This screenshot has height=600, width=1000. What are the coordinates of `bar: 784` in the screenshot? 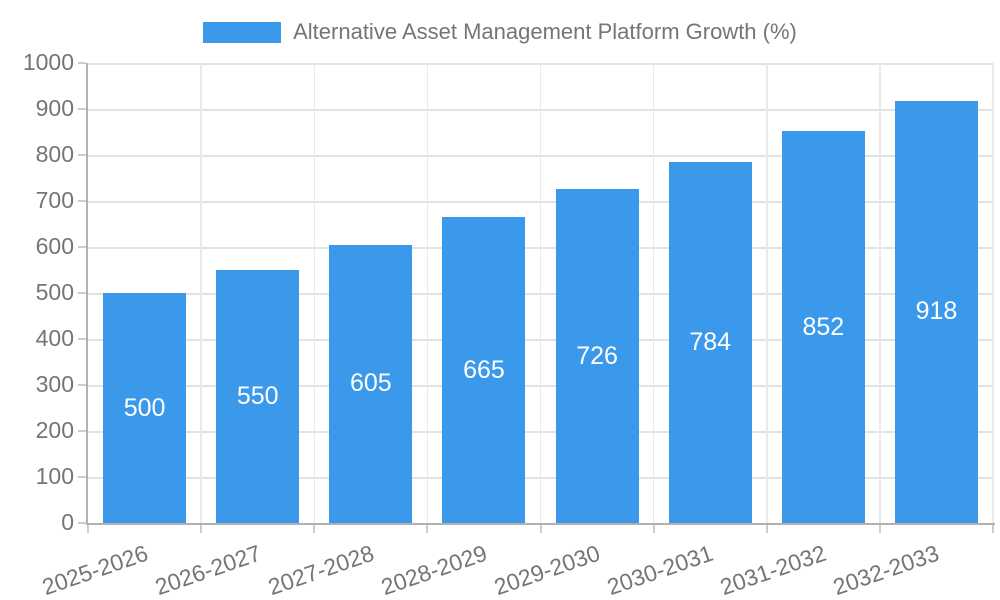 It's located at (710, 342).